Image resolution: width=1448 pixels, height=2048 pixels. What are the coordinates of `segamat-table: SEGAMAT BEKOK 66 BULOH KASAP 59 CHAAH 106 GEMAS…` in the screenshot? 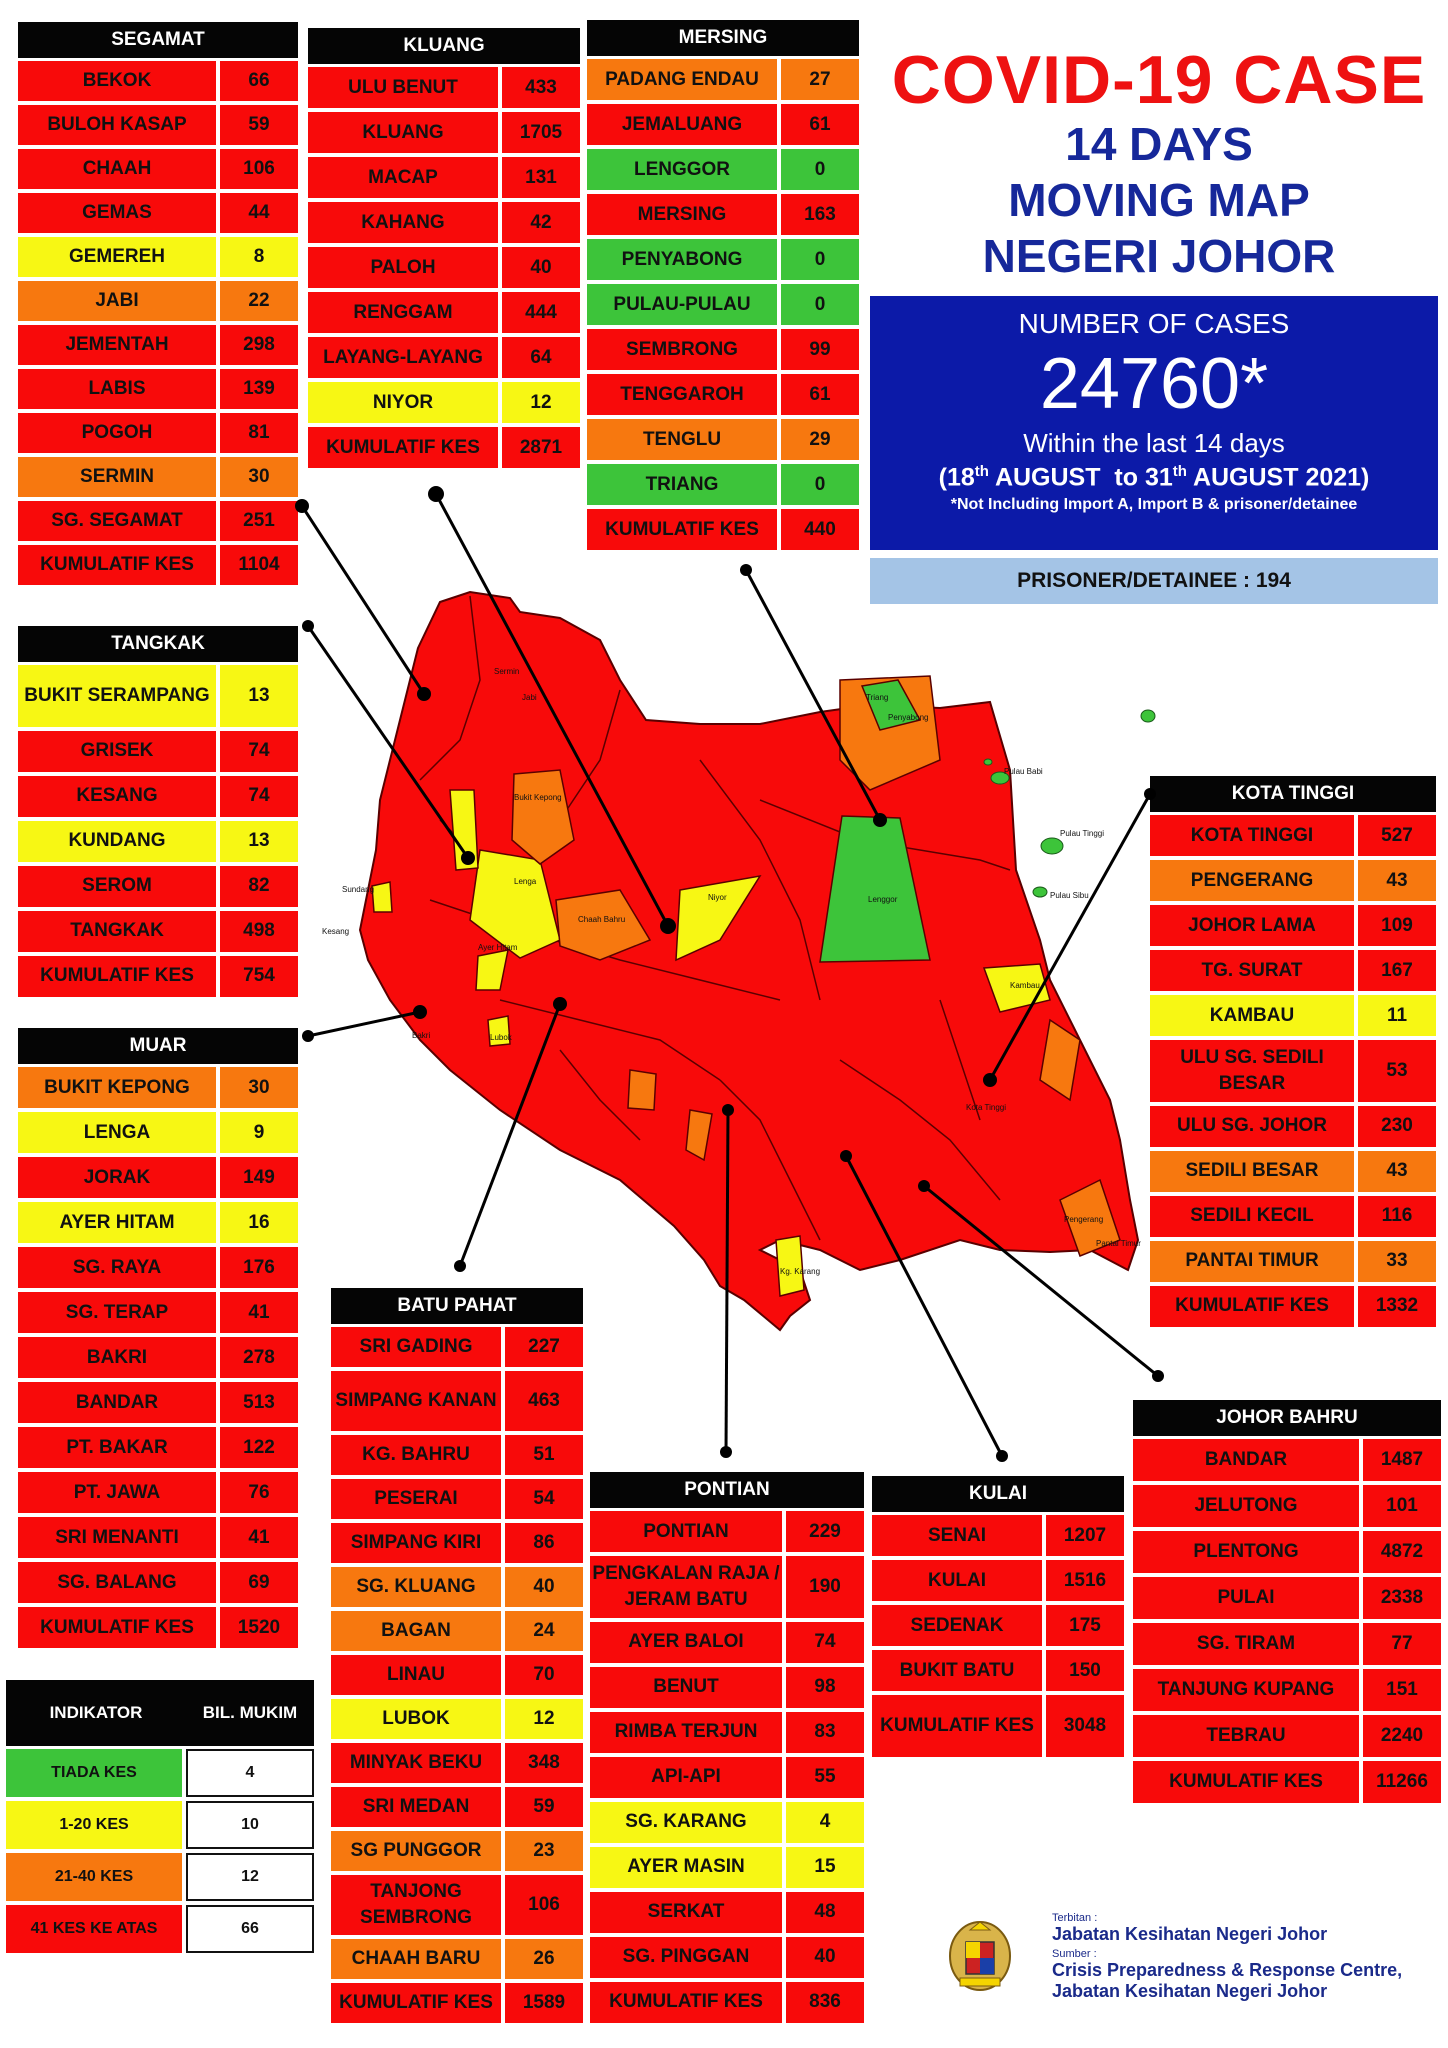 It's located at (158, 305).